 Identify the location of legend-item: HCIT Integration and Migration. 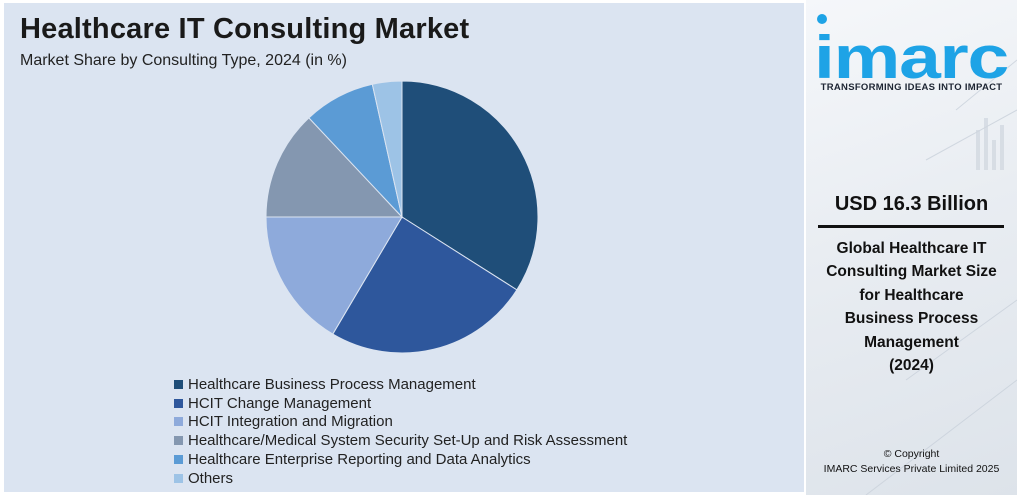
(400, 422).